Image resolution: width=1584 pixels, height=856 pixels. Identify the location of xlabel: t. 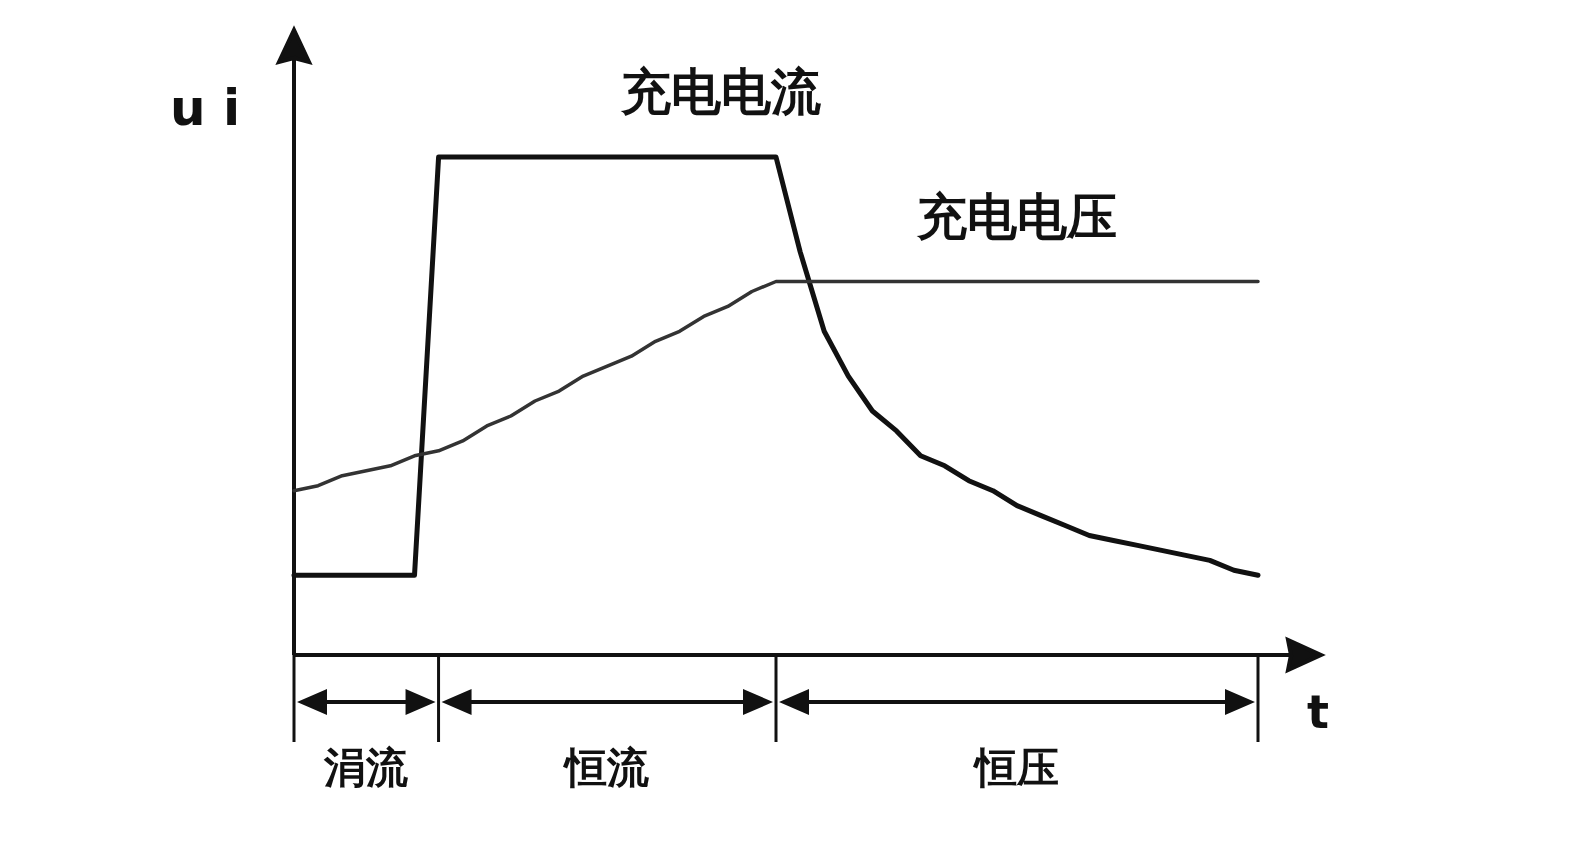
(1318, 712).